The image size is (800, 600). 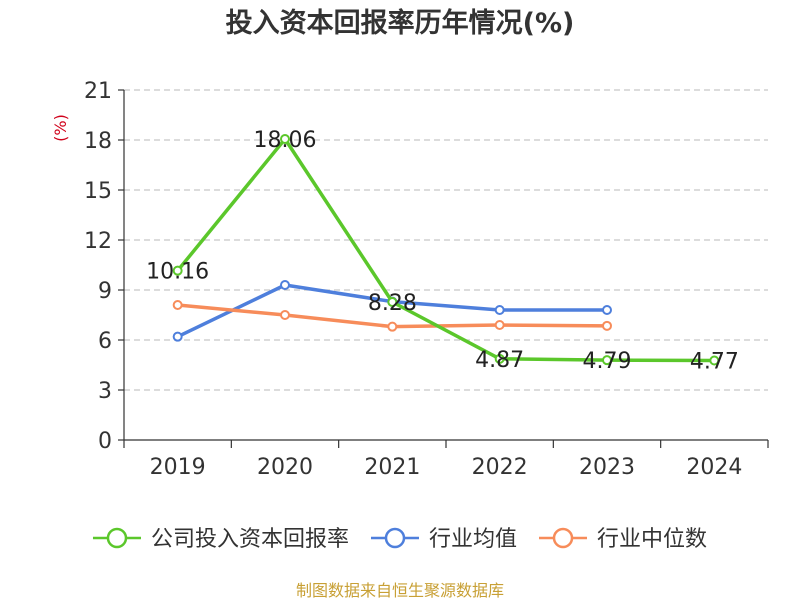 I want to click on data-label: 4.77, so click(x=714, y=362).